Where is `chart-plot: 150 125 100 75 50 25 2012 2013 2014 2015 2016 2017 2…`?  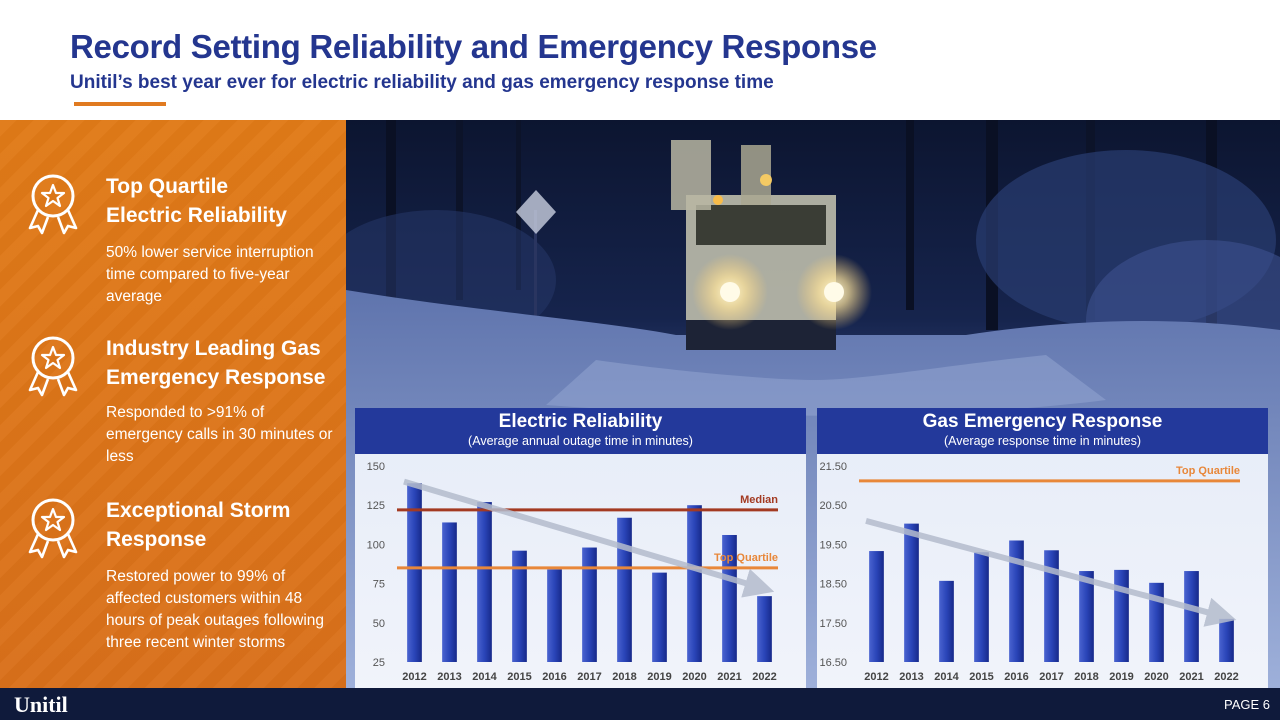 chart-plot: 150 125 100 75 50 25 2012 2013 2014 2015 2016 2017 2… is located at coordinates (573, 572).